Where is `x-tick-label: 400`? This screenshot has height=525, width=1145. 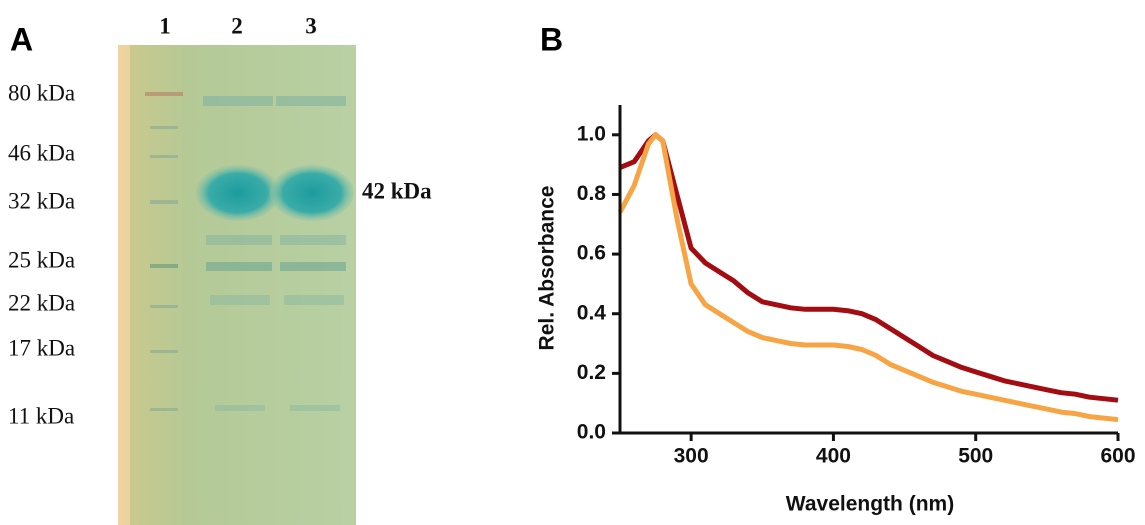
x-tick-label: 400 is located at coordinates (833, 456).